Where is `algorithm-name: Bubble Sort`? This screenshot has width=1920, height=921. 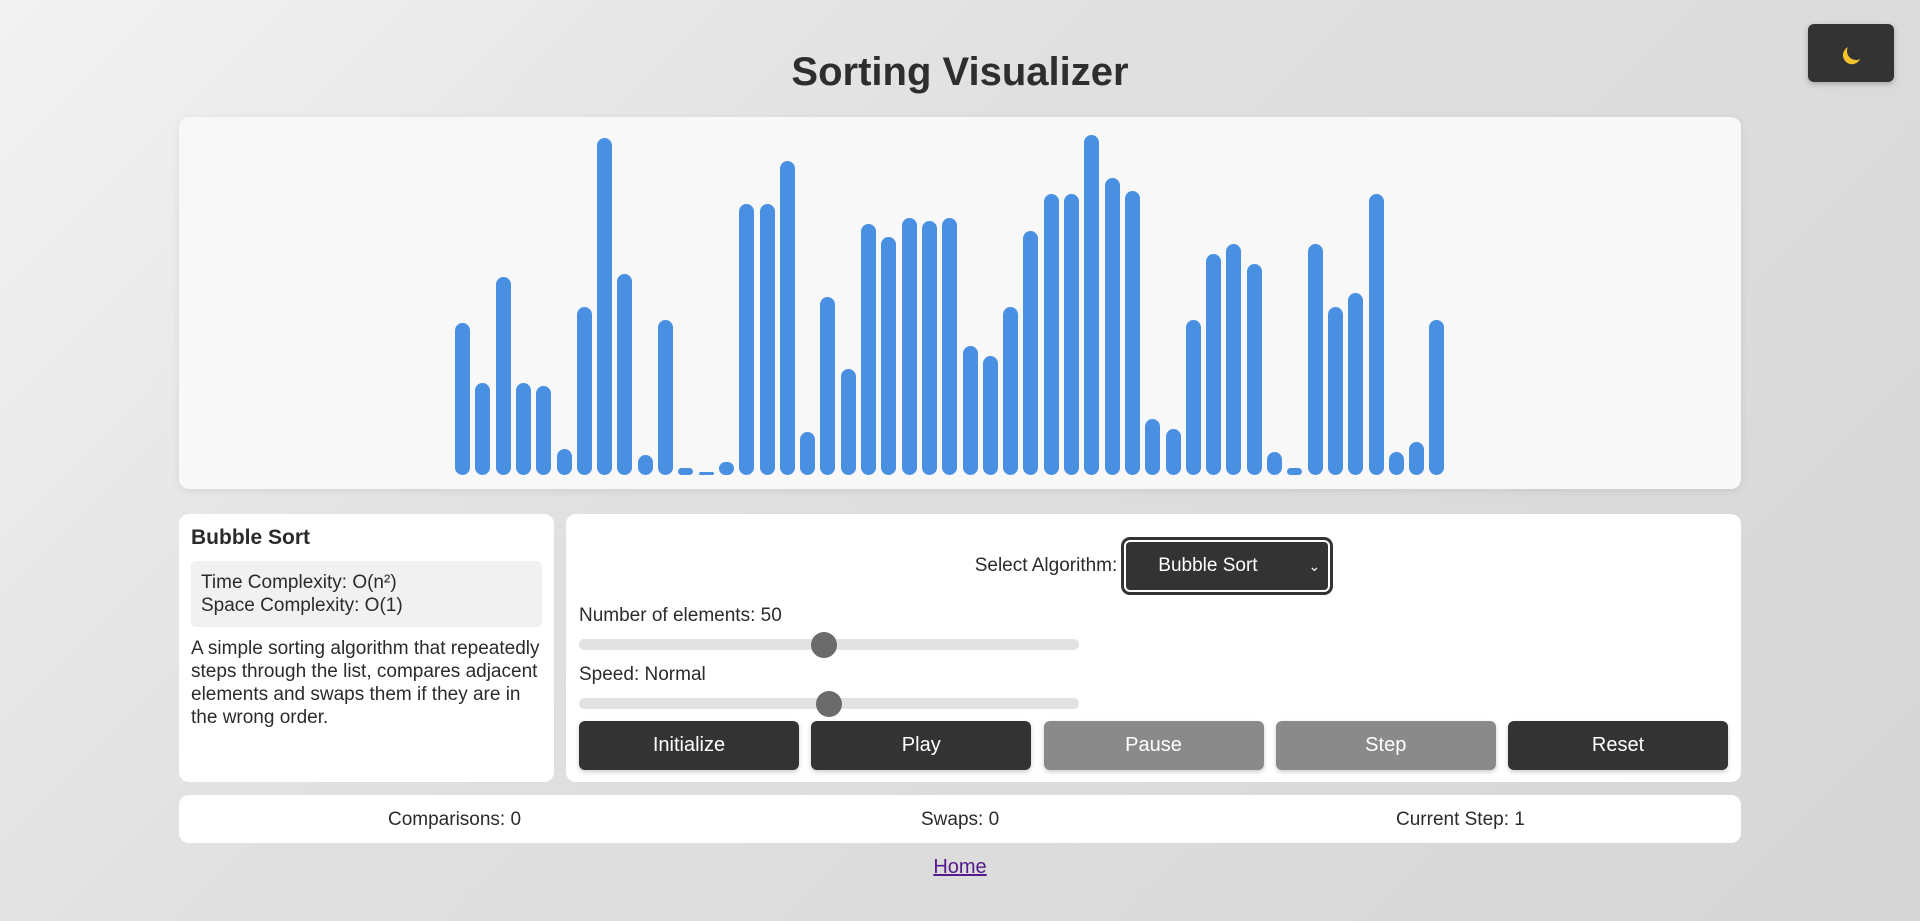 algorithm-name: Bubble Sort is located at coordinates (250, 537).